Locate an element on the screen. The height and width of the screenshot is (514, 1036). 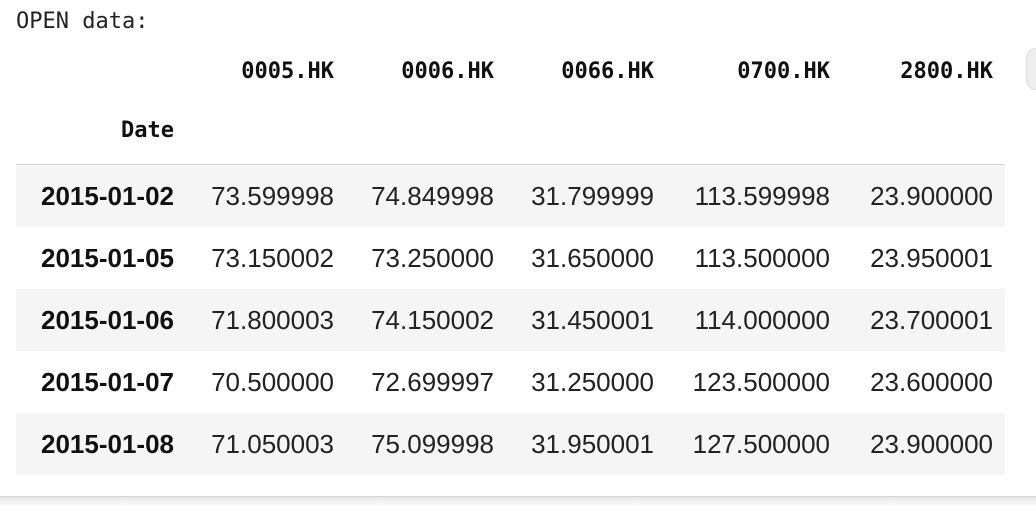
table-cell: 71.800003 is located at coordinates (272, 319).